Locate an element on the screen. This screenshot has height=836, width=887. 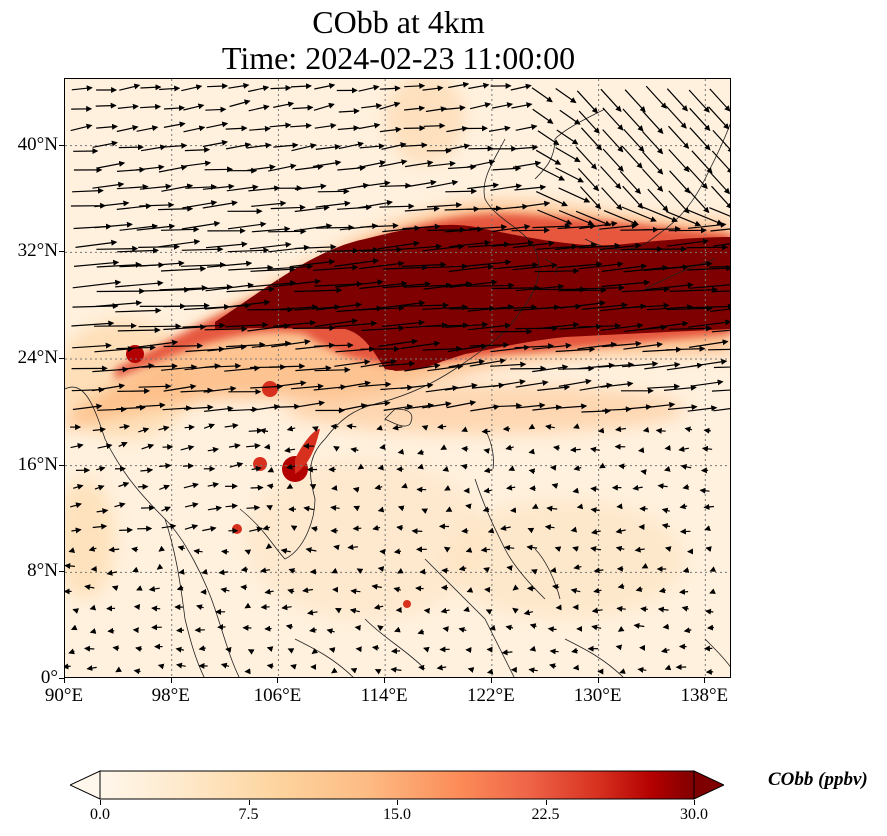
colorbar-tick-label: 15.0 is located at coordinates (397, 814).